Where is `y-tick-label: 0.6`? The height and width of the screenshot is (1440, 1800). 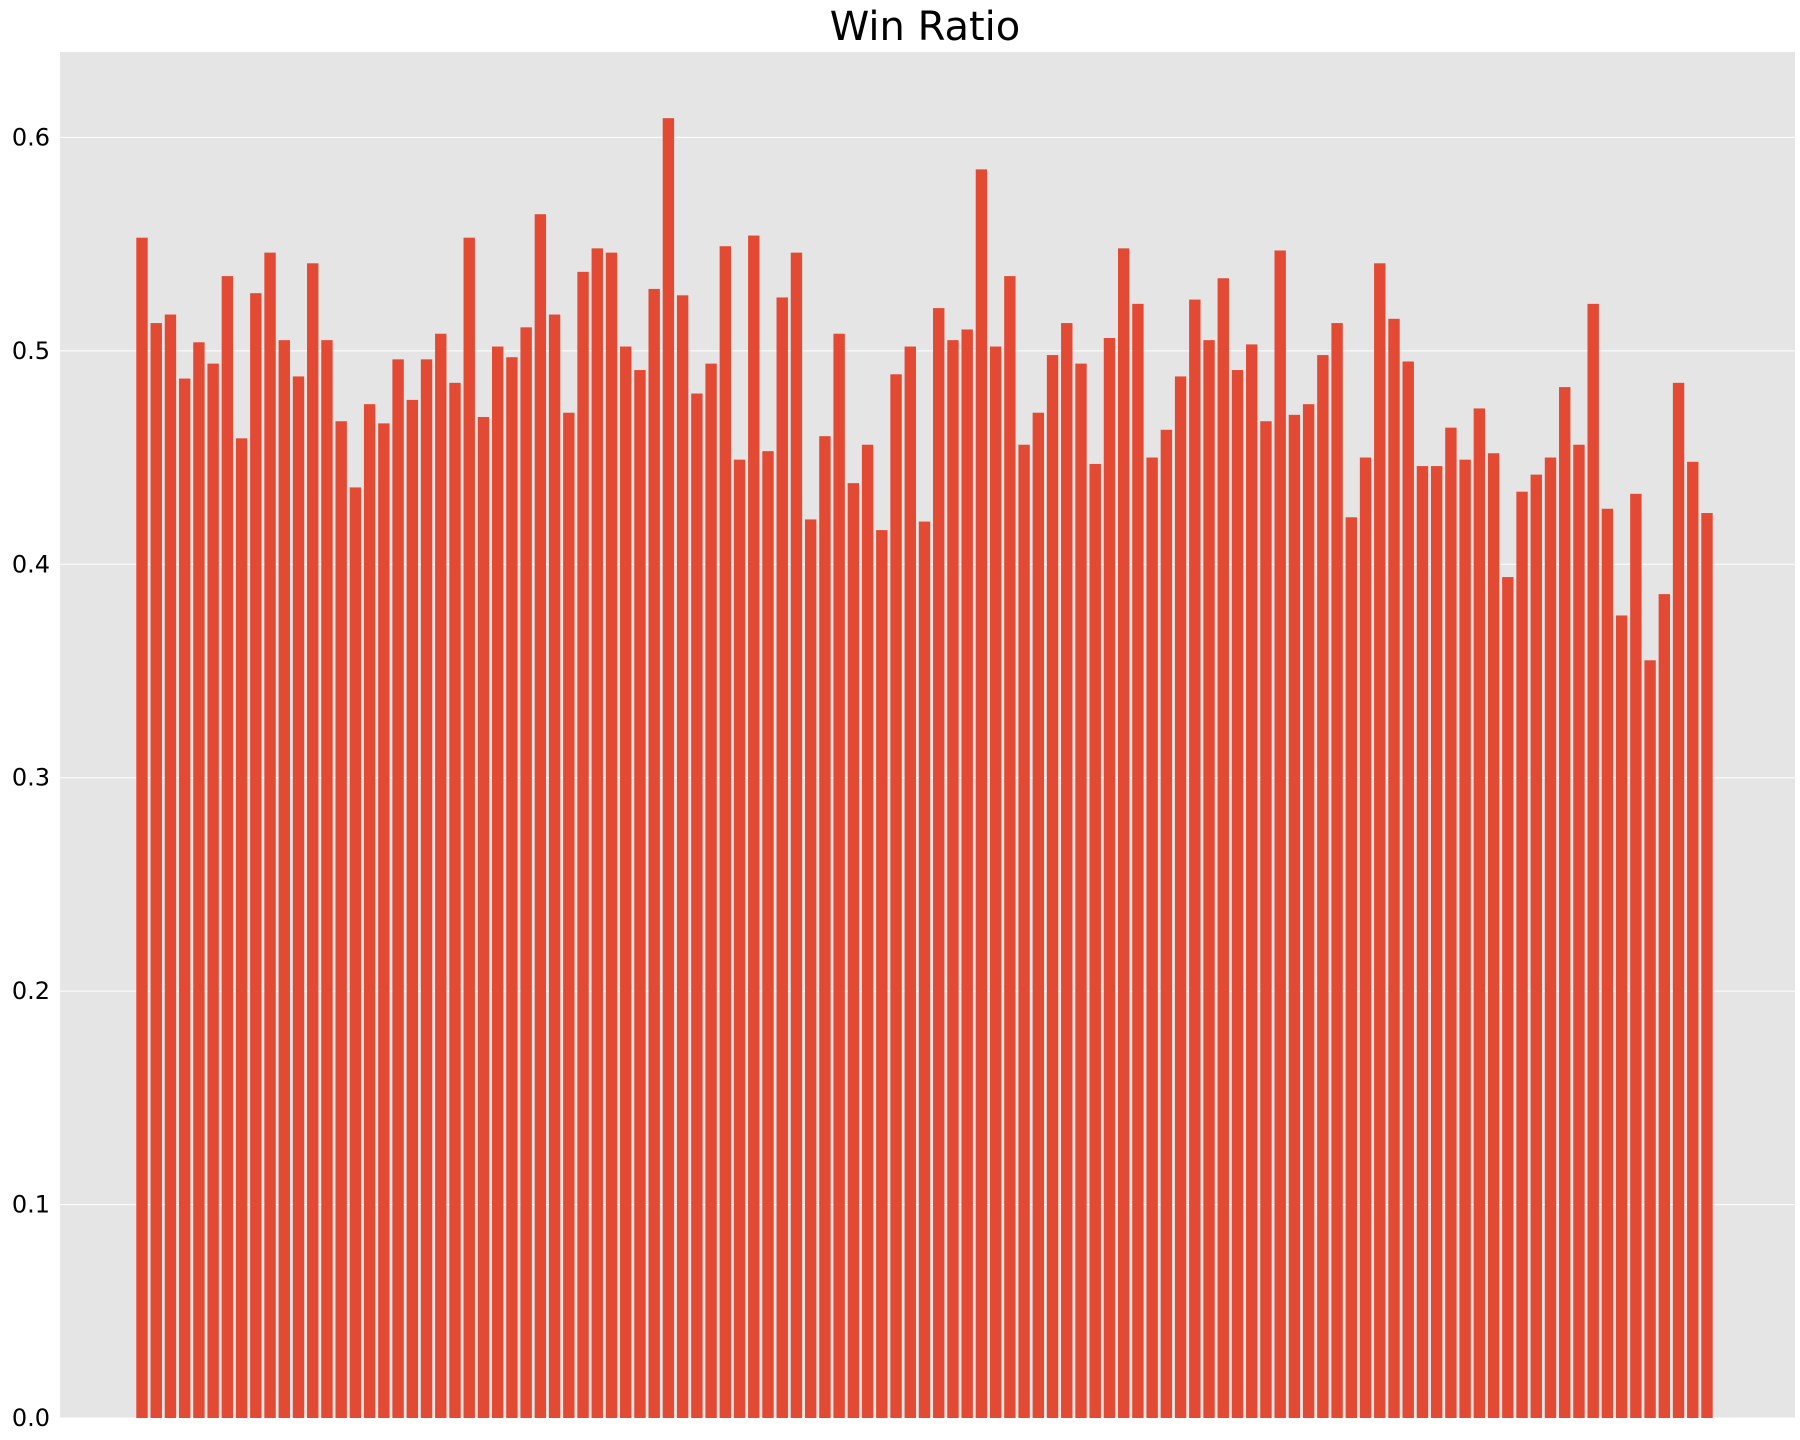 y-tick-label: 0.6 is located at coordinates (31, 137).